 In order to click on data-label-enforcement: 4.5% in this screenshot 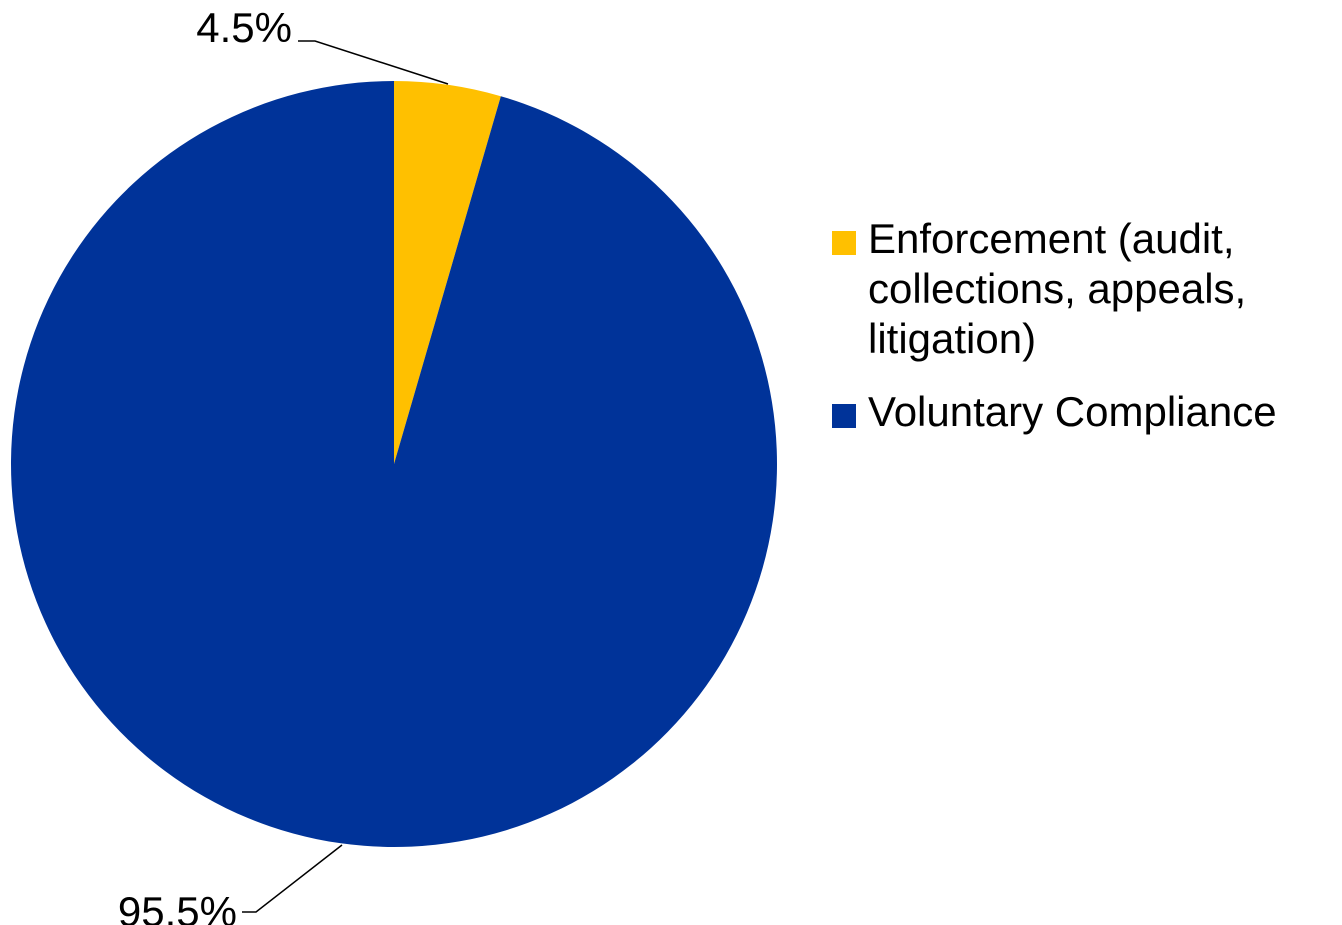, I will do `click(244, 27)`.